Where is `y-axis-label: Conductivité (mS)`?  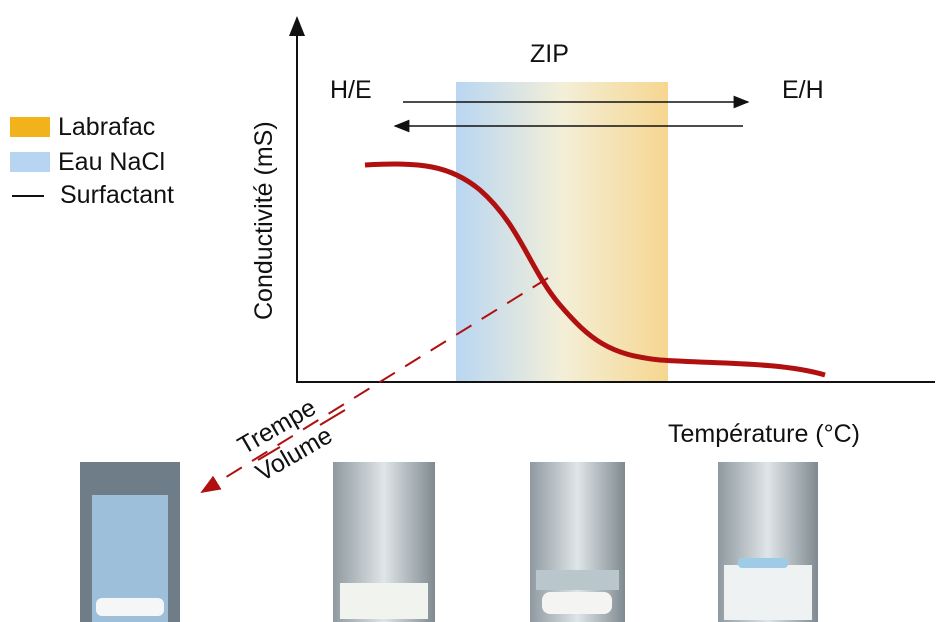
y-axis-label: Conductivité (mS) is located at coordinates (264, 220).